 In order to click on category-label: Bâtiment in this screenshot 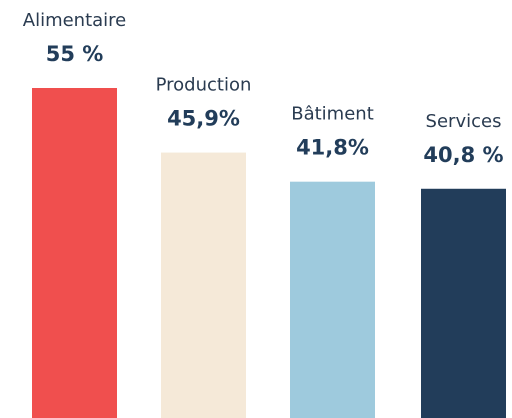, I will do `click(332, 114)`.